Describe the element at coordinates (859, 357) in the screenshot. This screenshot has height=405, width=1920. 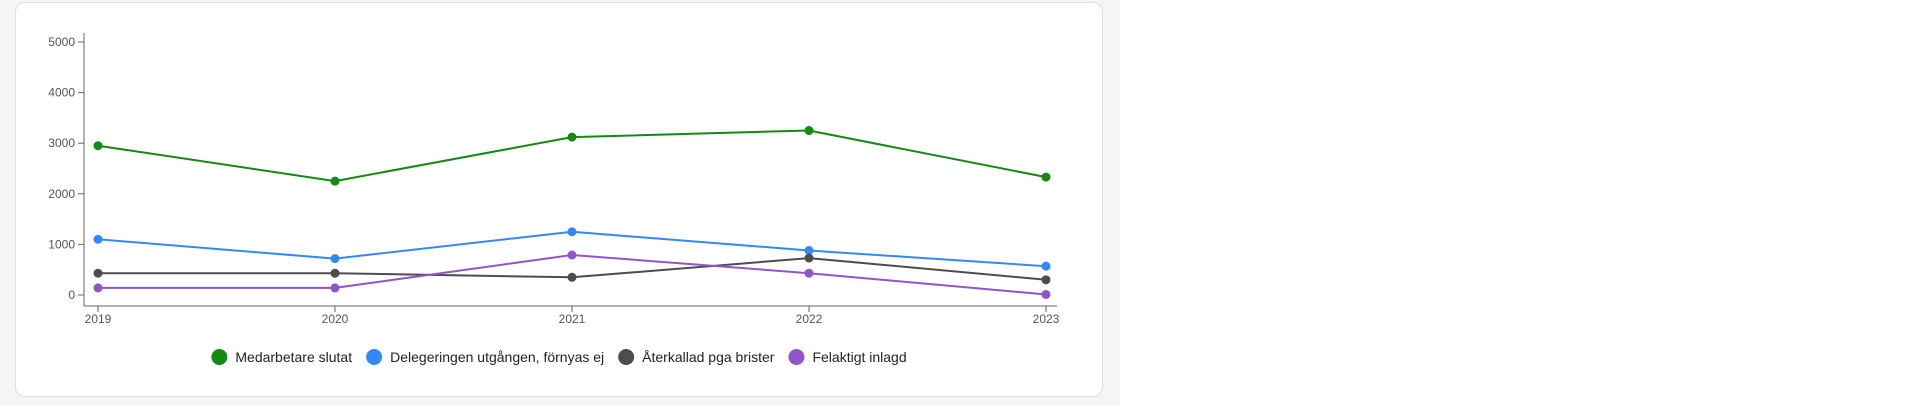
I see `legend-label: Felaktigt inlagd` at that location.